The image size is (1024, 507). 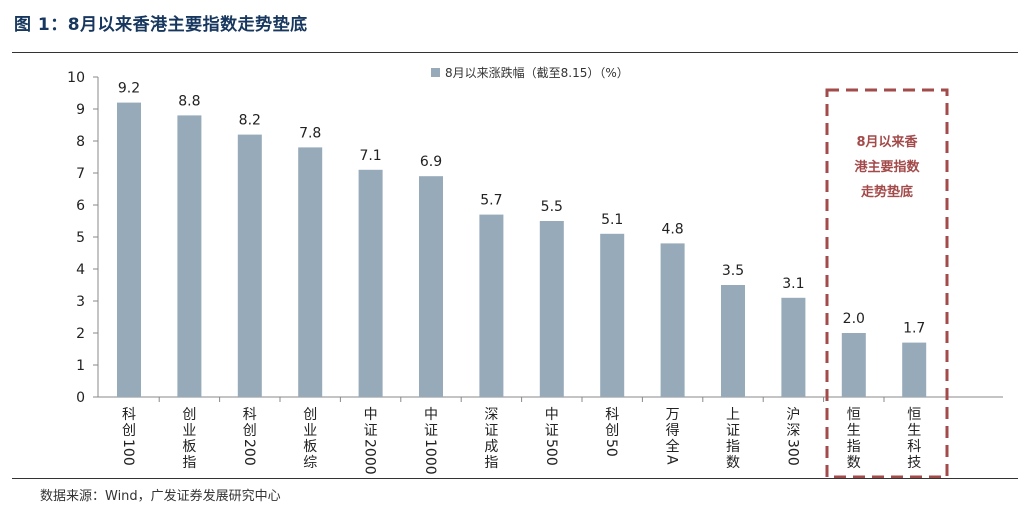 I want to click on data-label: 6.9, so click(x=431, y=162).